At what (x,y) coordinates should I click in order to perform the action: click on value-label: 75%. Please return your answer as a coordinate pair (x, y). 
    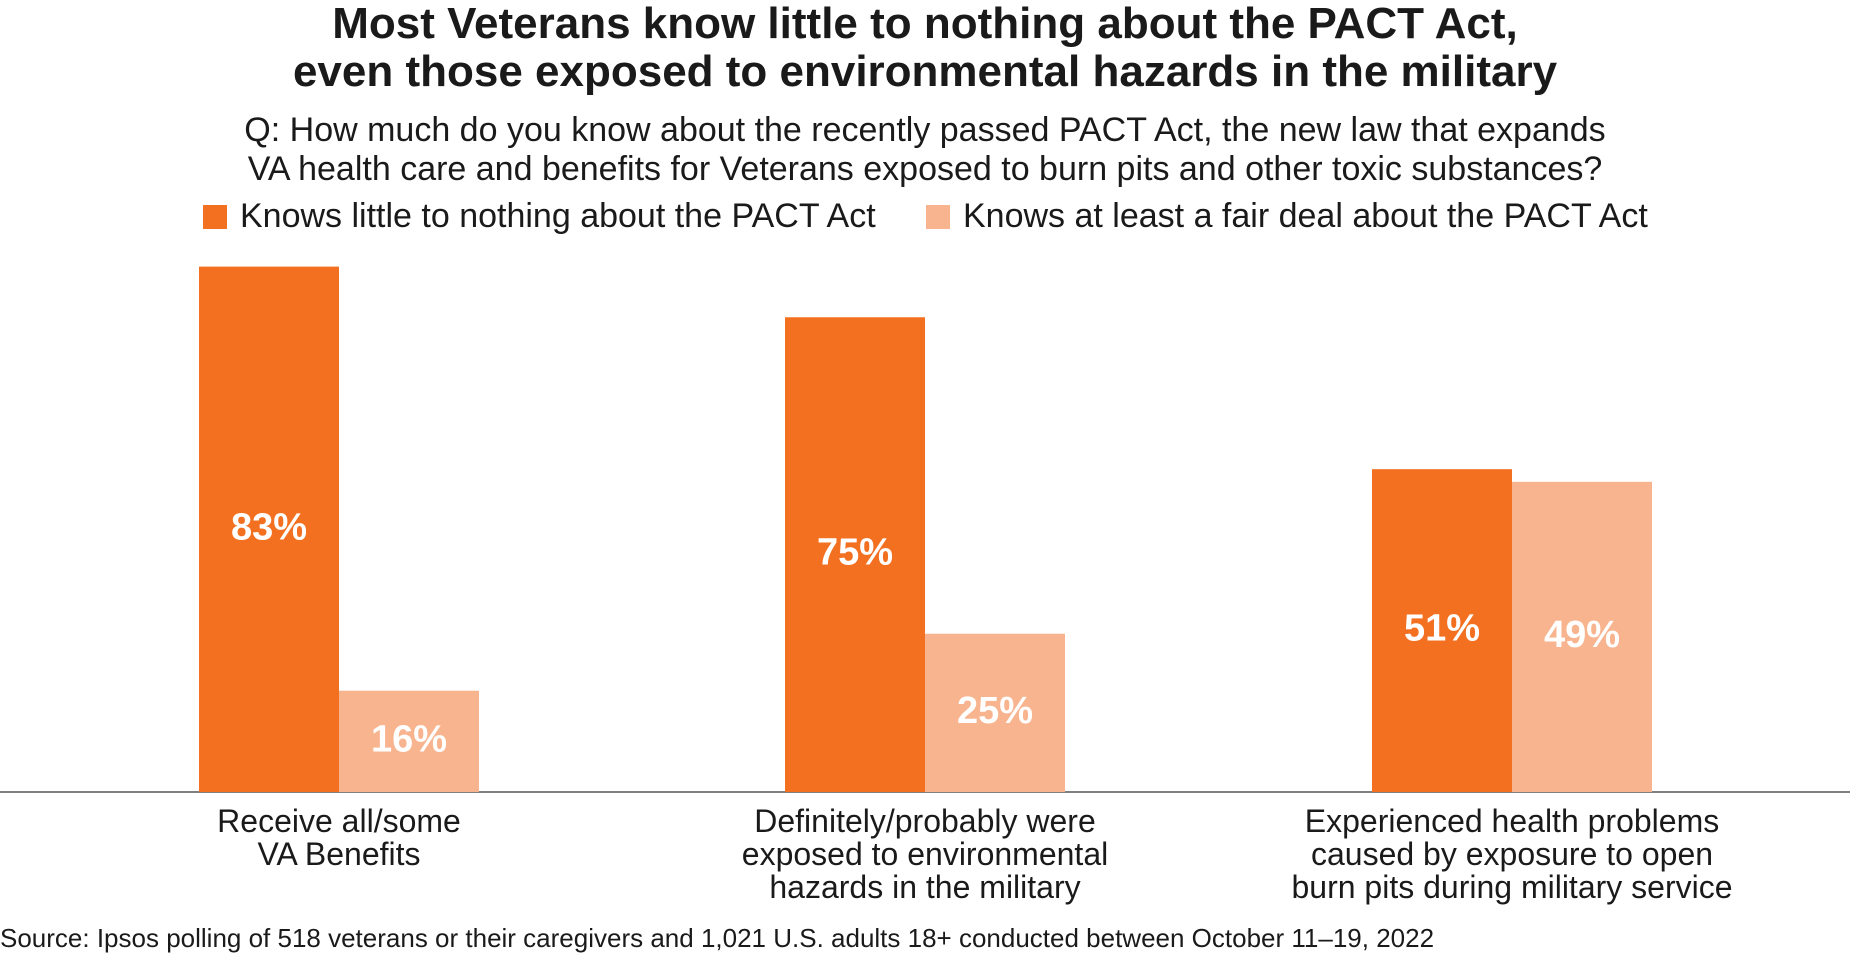
    Looking at the image, I should click on (855, 553).